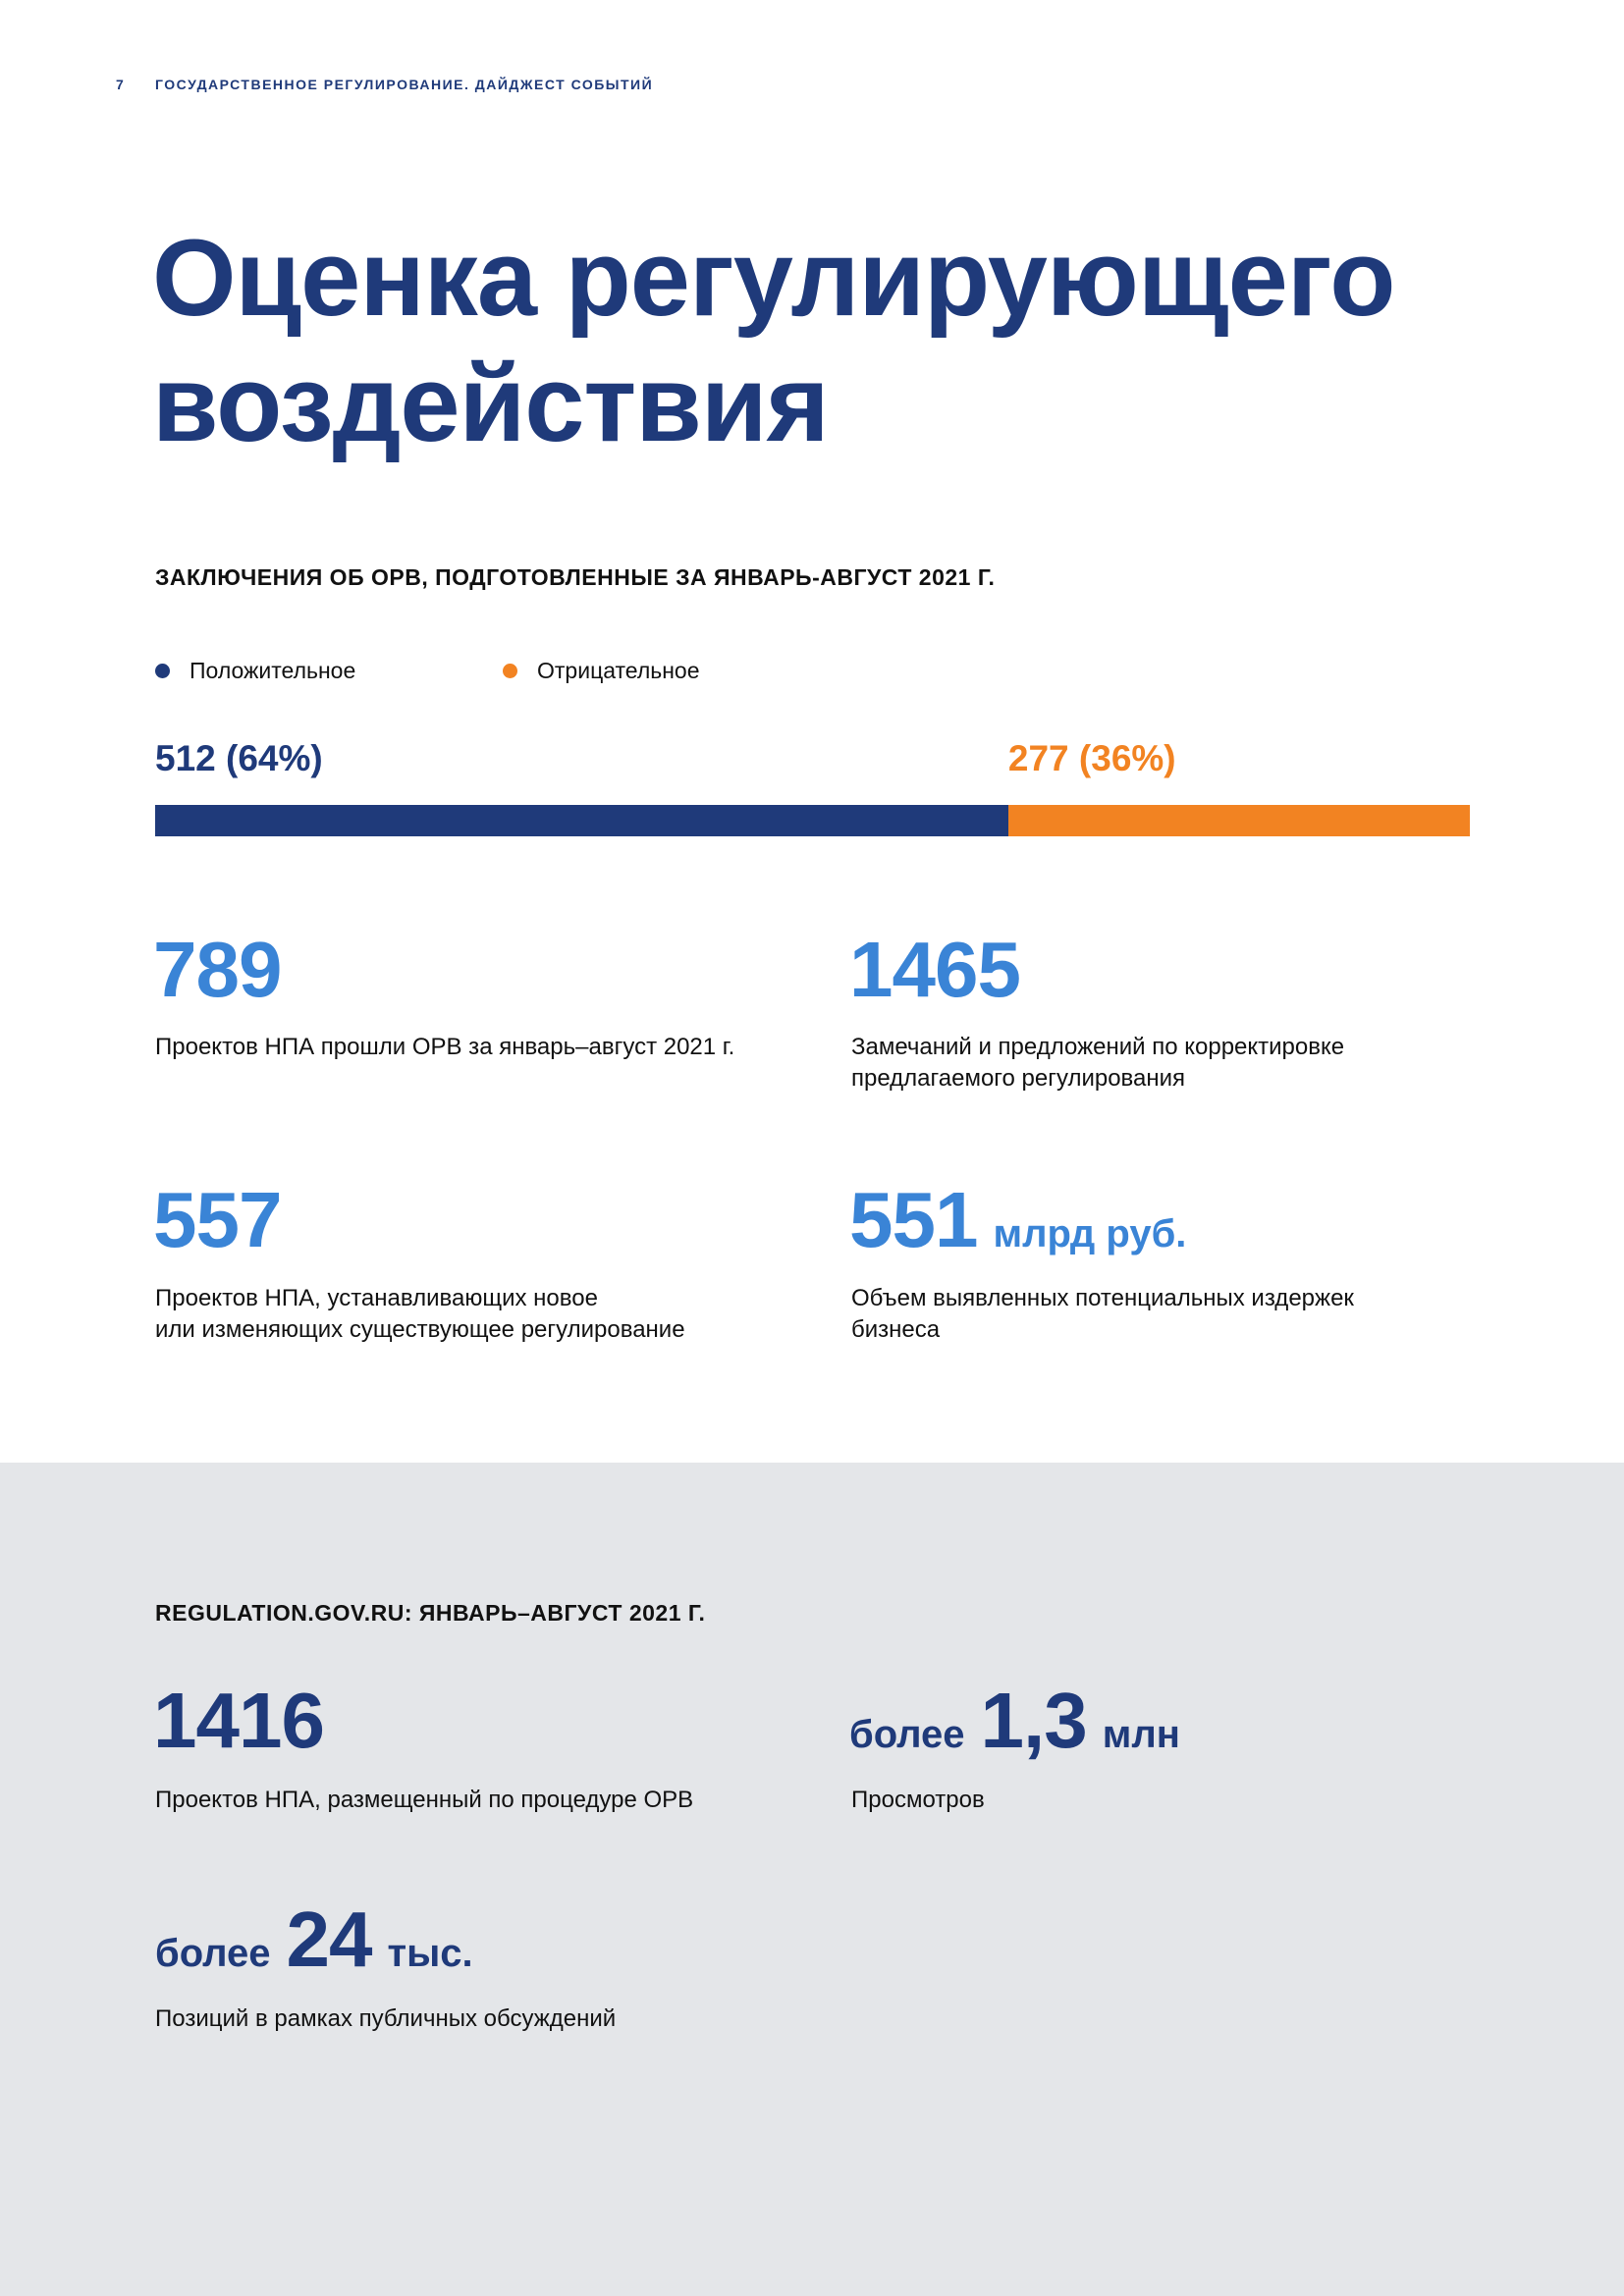  I want to click on stat-new-regulation-desc-line-1: Проектов НПА, устанавливающих новое, so click(376, 1298).